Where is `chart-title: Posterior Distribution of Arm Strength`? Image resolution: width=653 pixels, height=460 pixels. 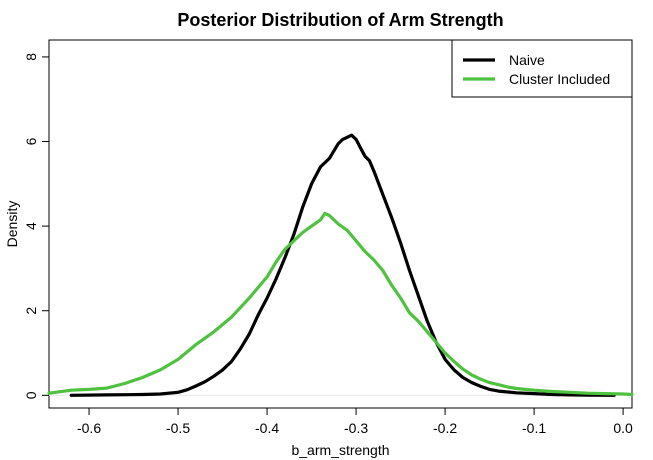
chart-title: Posterior Distribution of Arm Strength is located at coordinates (340, 20).